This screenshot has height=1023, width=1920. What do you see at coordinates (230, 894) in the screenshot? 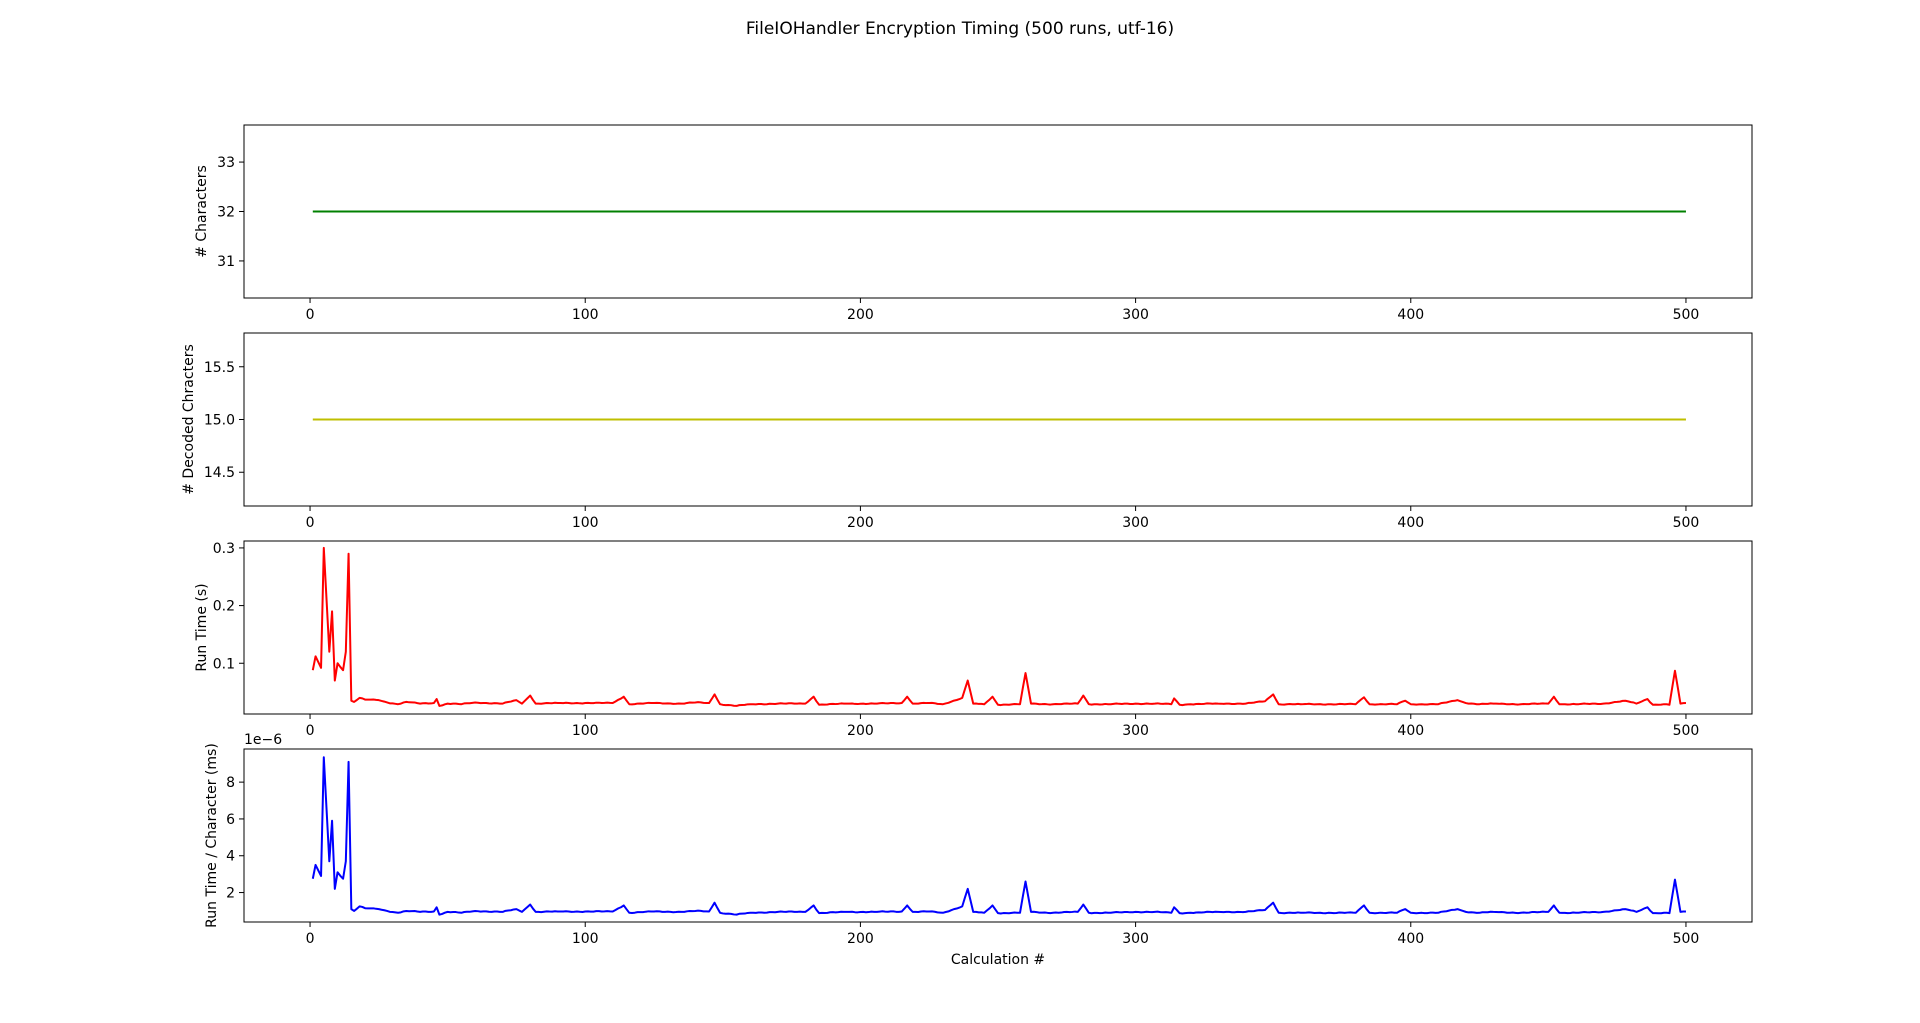
I see `y-tick-label: 2` at bounding box center [230, 894].